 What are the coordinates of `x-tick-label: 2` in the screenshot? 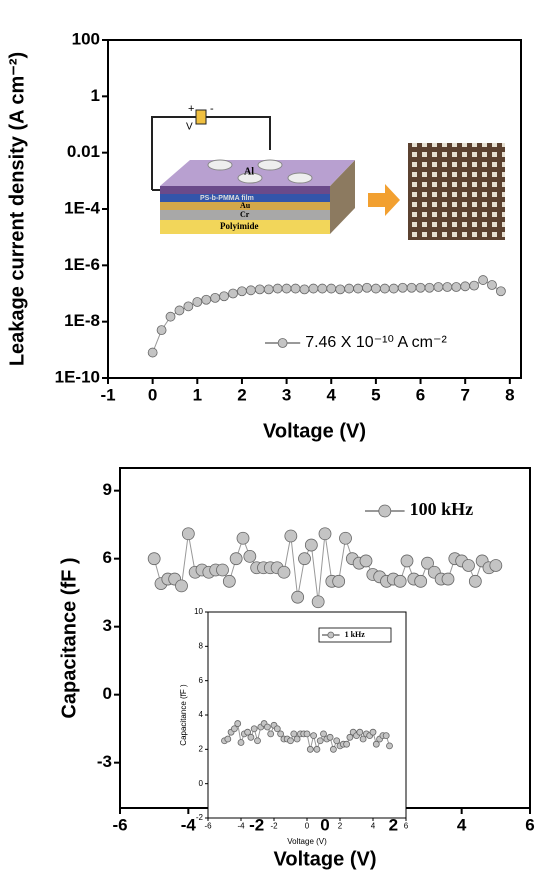 It's located at (241, 394).